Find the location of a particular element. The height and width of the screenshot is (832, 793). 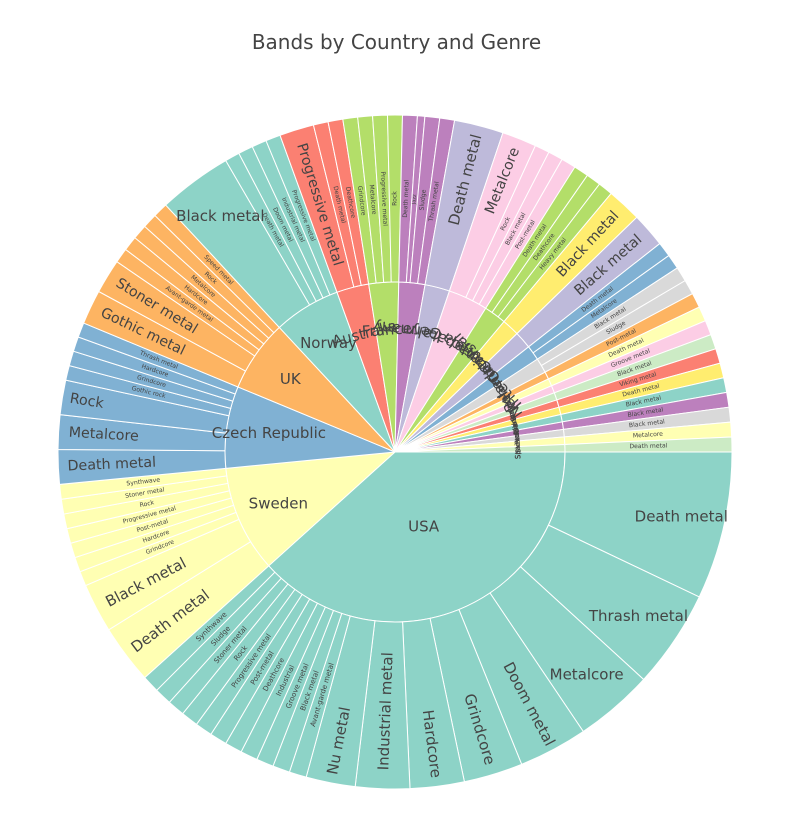

country-label-slovenia: Slovenia is located at coordinates (517, 443).